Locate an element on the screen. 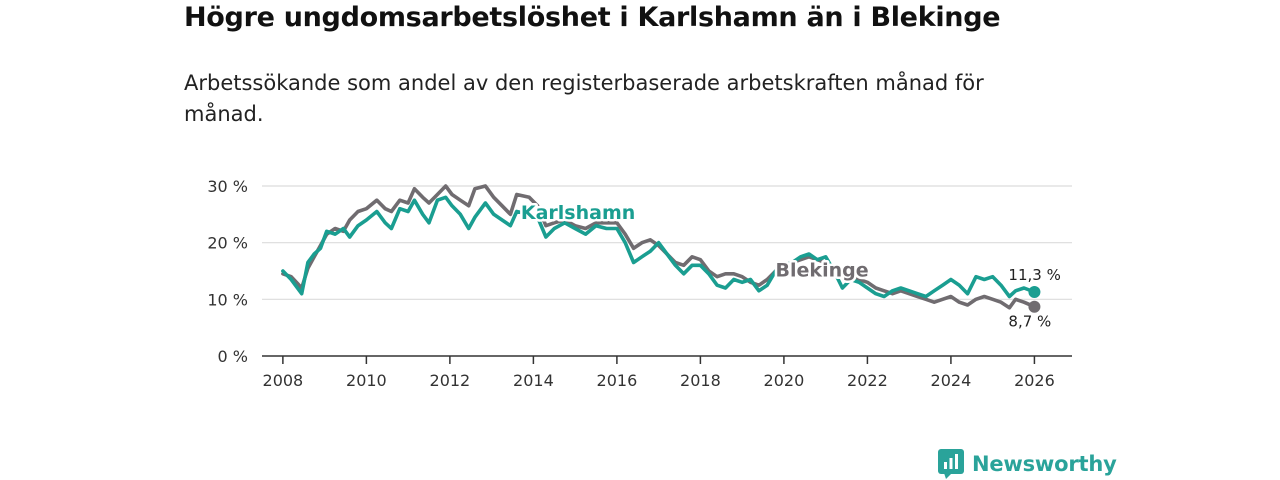  x-tick-label-2010: 2010 is located at coordinates (366, 380).